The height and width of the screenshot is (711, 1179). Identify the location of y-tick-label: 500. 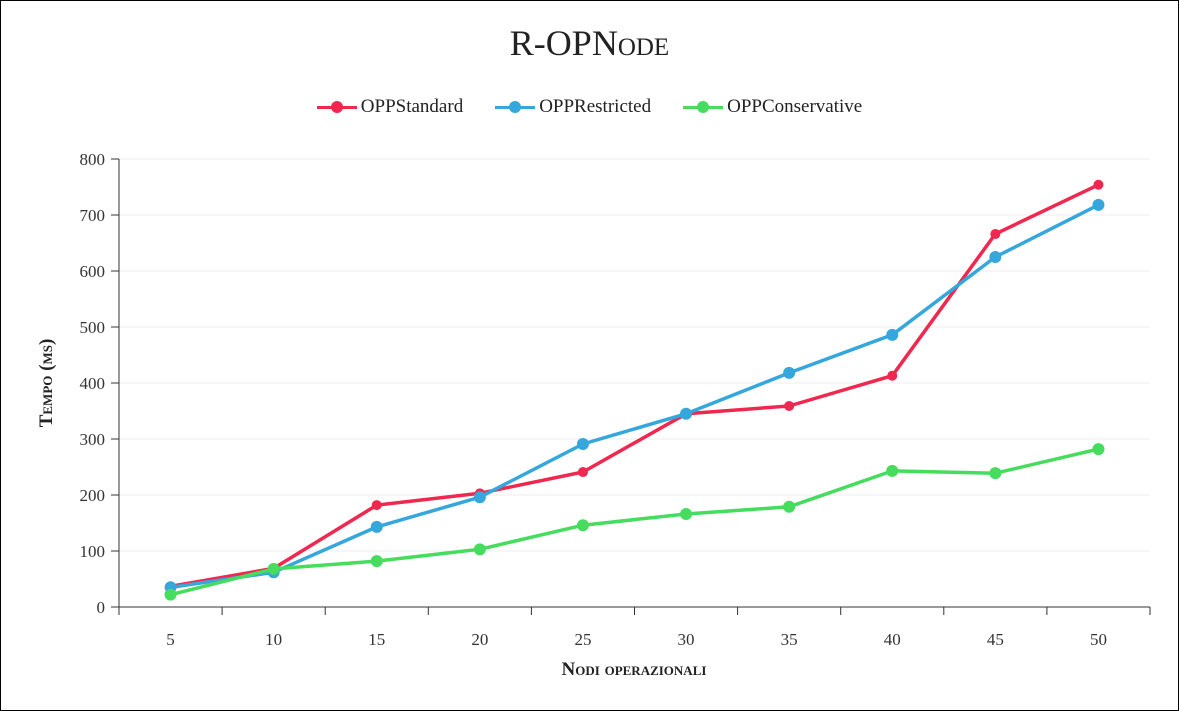
(93, 327).